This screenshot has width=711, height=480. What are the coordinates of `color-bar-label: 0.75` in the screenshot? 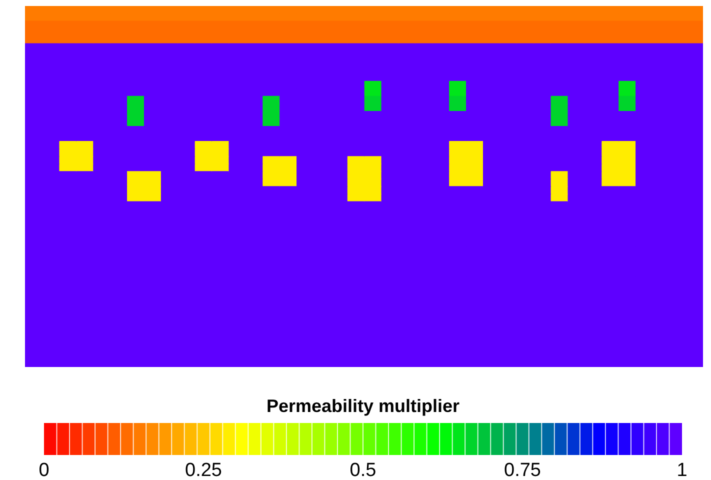 It's located at (522, 470).